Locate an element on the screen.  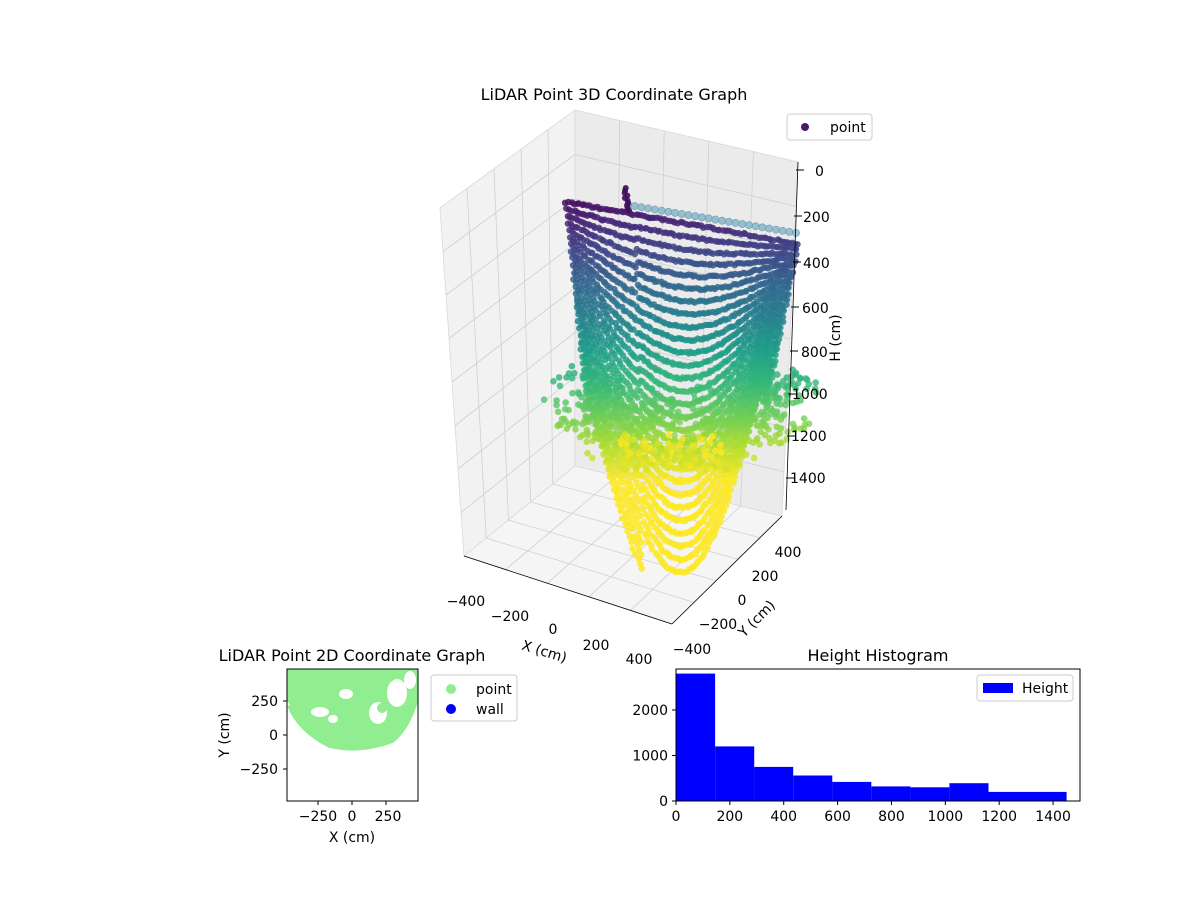
legend-2d-marker-point is located at coordinates (451, 689).